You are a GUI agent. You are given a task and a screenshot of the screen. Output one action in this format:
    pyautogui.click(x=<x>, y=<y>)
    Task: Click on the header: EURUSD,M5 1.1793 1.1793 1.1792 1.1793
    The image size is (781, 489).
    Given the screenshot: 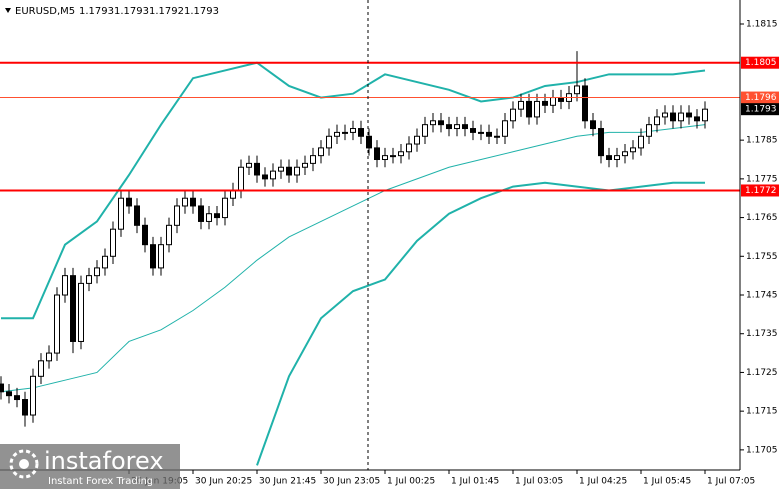 What is the action you would take?
    pyautogui.click(x=112, y=11)
    